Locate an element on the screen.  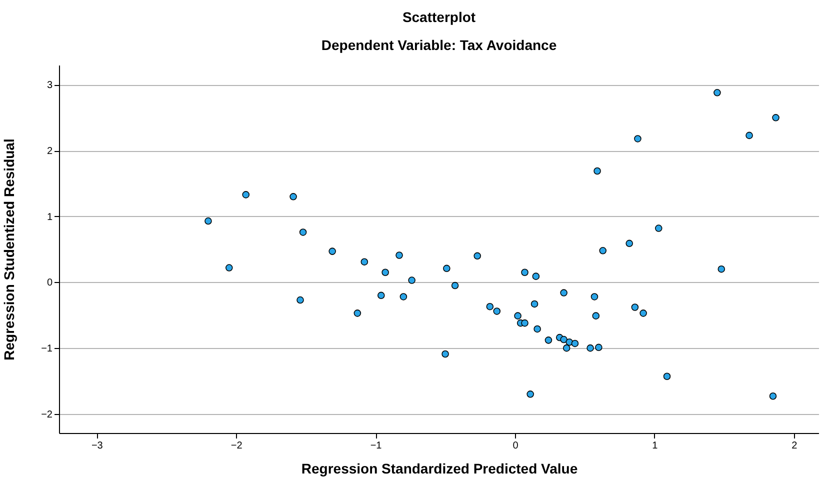
y-tick-label: 2 is located at coordinates (49, 152).